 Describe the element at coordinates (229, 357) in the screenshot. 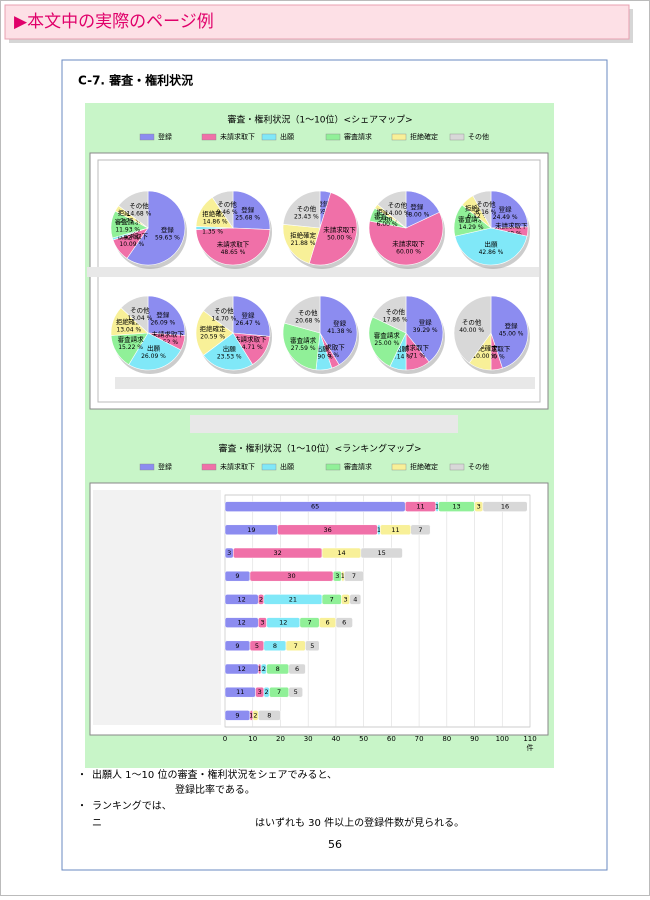

I see `slice-value: 23.53 %` at that location.